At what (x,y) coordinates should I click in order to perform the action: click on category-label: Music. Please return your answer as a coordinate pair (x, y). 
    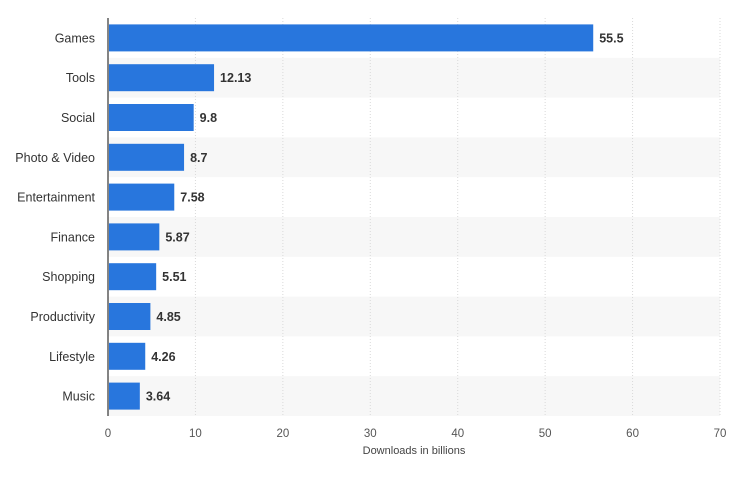
    Looking at the image, I should click on (78, 397).